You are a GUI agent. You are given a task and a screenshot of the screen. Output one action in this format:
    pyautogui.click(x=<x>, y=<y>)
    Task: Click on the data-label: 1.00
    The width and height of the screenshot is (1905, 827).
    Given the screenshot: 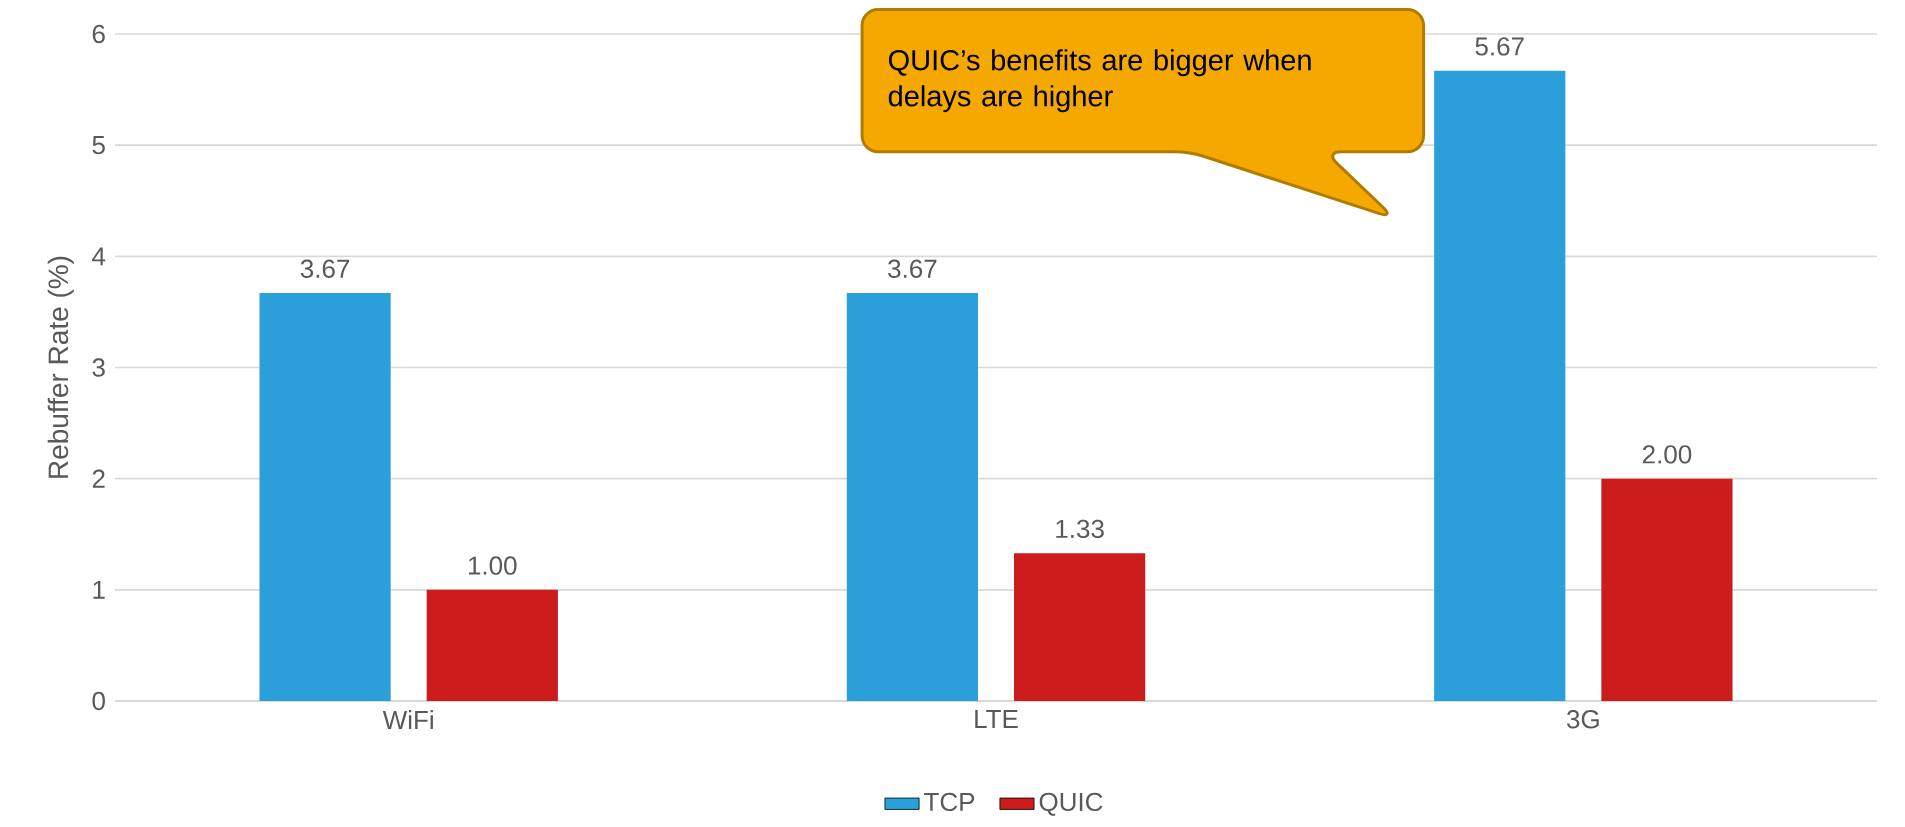 What is the action you would take?
    pyautogui.click(x=492, y=565)
    